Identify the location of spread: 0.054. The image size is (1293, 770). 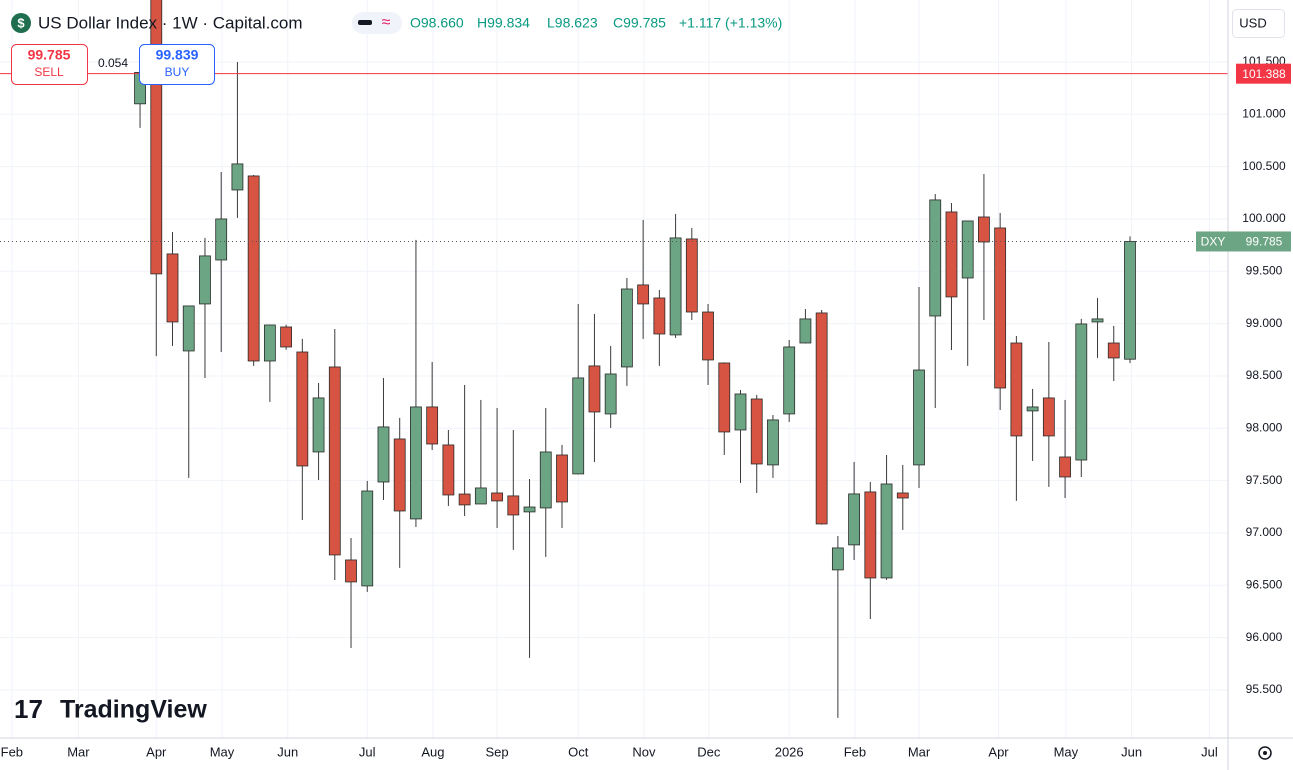
(113, 63).